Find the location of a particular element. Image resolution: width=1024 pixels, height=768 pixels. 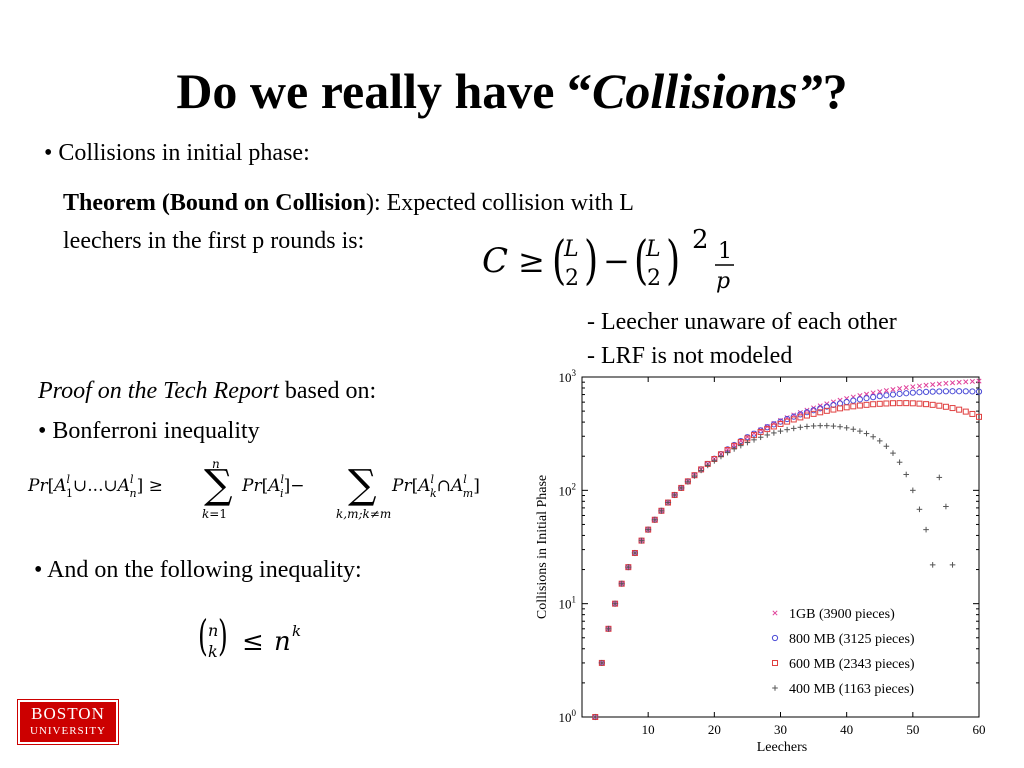

bullet-collisions: • Collisions in initial phase: is located at coordinates (177, 153).